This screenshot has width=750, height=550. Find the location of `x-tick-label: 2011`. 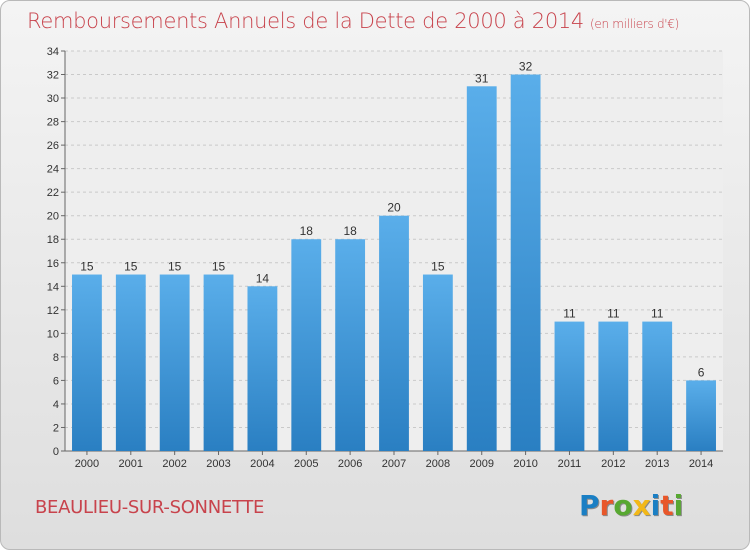

x-tick-label: 2011 is located at coordinates (570, 464).